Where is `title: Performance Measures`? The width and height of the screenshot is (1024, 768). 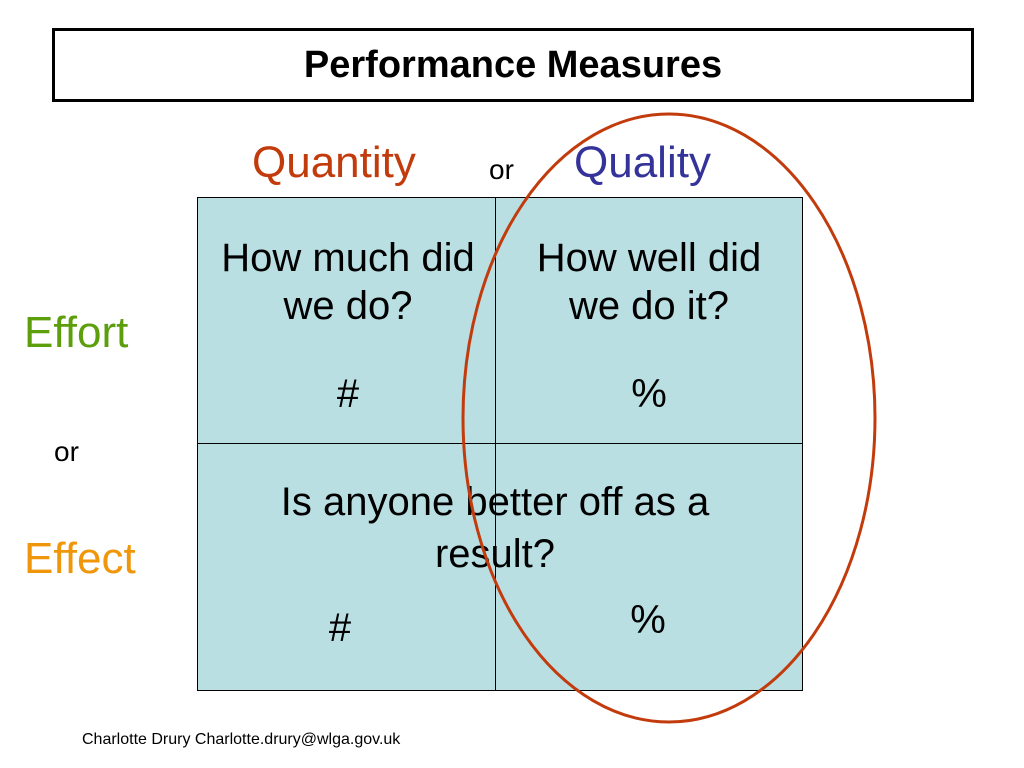 title: Performance Measures is located at coordinates (513, 65).